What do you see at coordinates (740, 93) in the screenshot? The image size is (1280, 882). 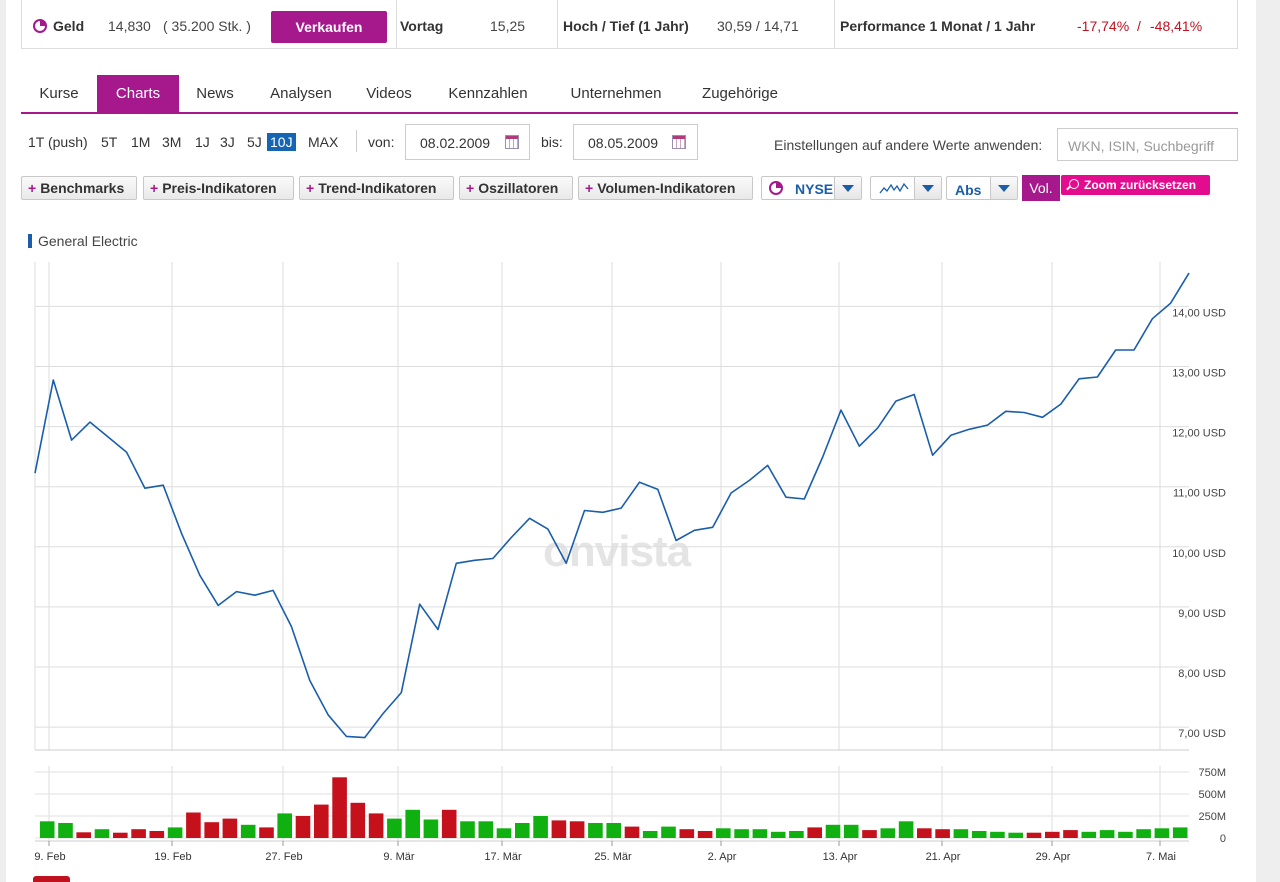 I see `tab-zugehoerige: Zugehörige` at bounding box center [740, 93].